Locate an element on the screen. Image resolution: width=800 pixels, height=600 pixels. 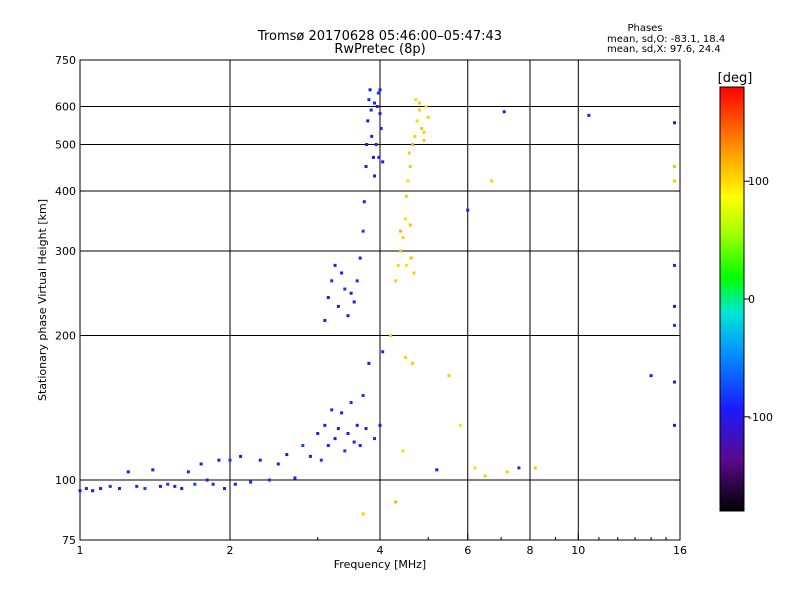
y-tick-label: 750 is located at coordinates (65, 60).